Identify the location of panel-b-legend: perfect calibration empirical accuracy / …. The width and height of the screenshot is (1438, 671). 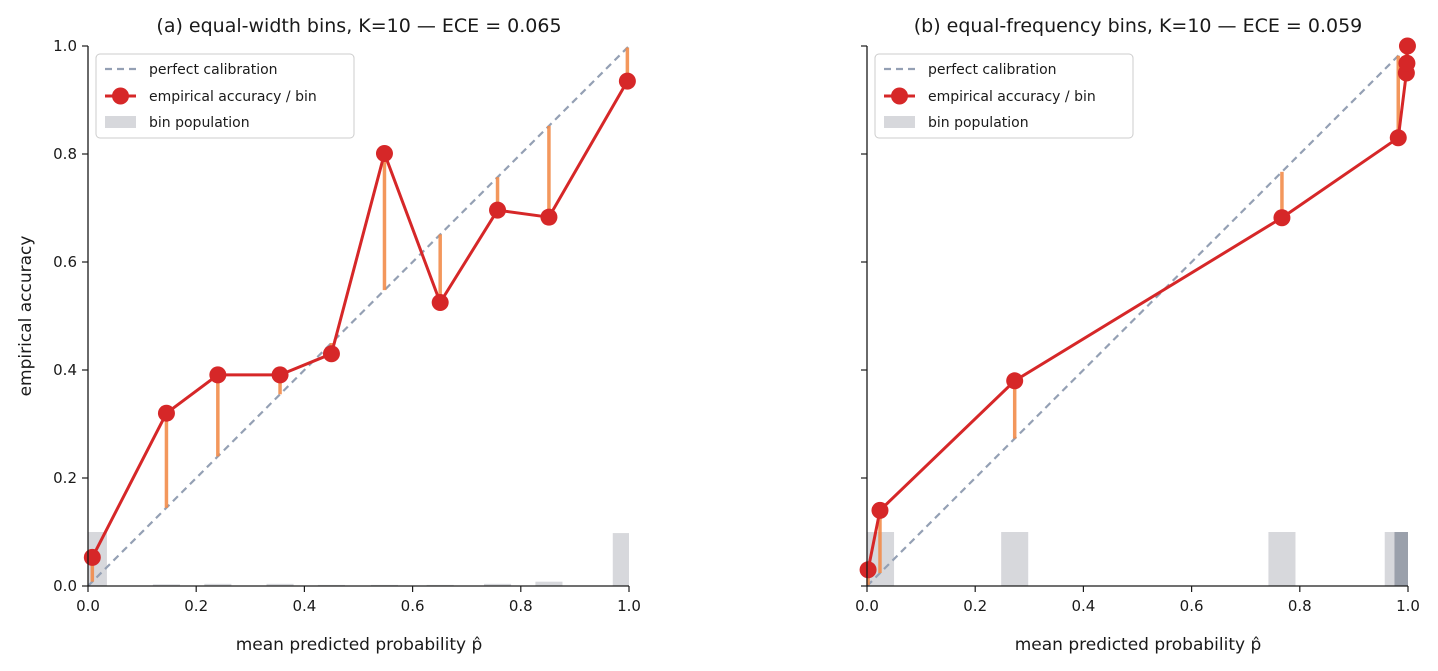
(1004, 96).